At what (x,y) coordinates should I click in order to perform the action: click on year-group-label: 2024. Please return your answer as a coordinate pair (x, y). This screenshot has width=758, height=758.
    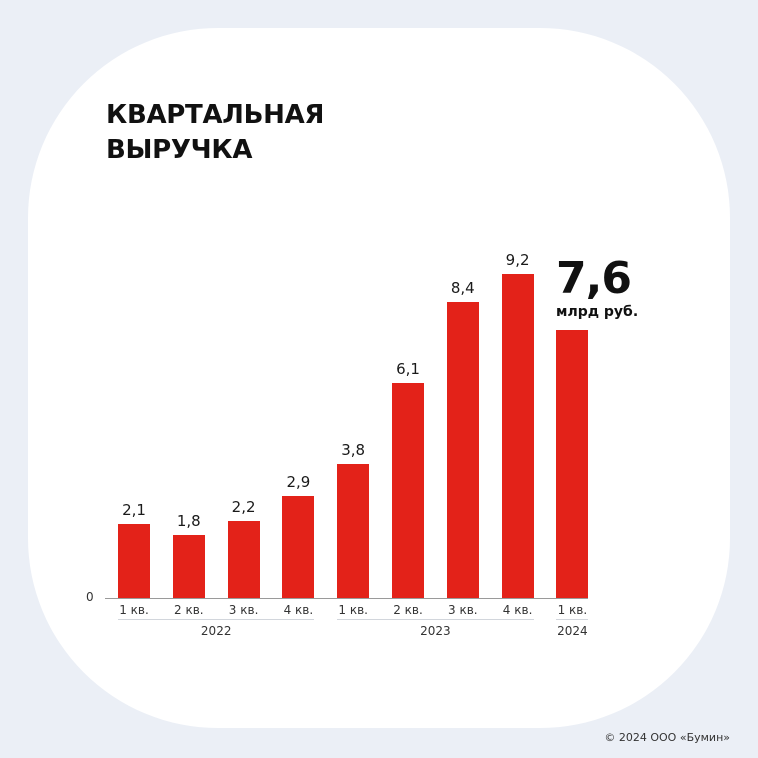
    Looking at the image, I should click on (572, 631).